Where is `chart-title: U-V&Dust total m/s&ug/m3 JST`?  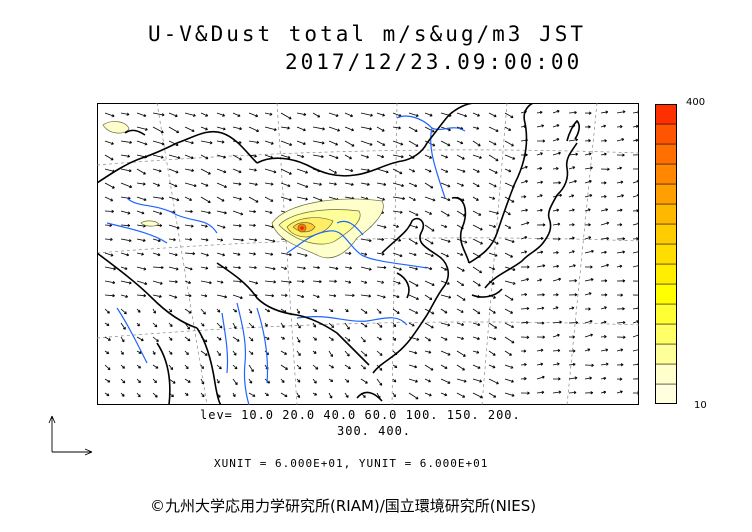 chart-title: U-V&Dust total m/s&ug/m3 JST is located at coordinates (367, 34).